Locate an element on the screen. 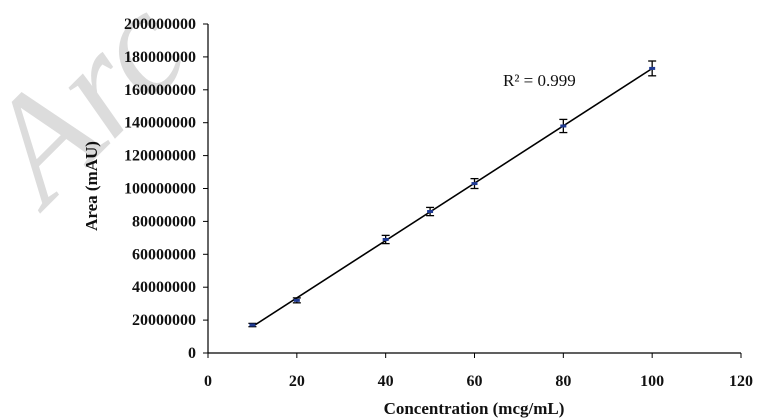  x-tick-label: 60 is located at coordinates (475, 381).